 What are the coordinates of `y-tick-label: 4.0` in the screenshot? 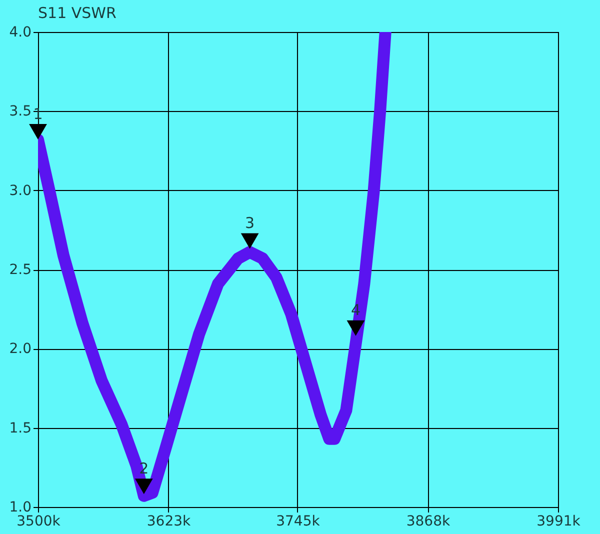 It's located at (20, 32).